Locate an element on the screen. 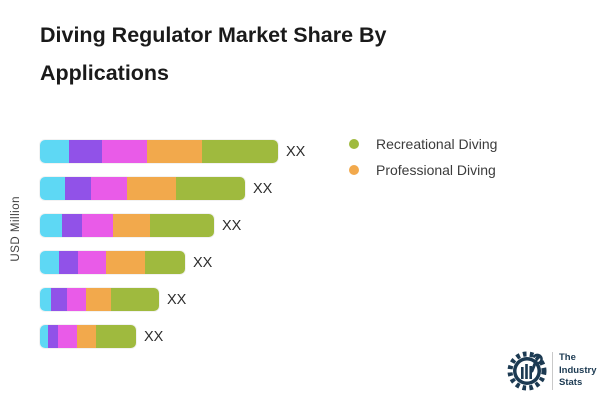 The width and height of the screenshot is (600, 400). legend-item-professional-diving: Professional Diving is located at coordinates (423, 170).